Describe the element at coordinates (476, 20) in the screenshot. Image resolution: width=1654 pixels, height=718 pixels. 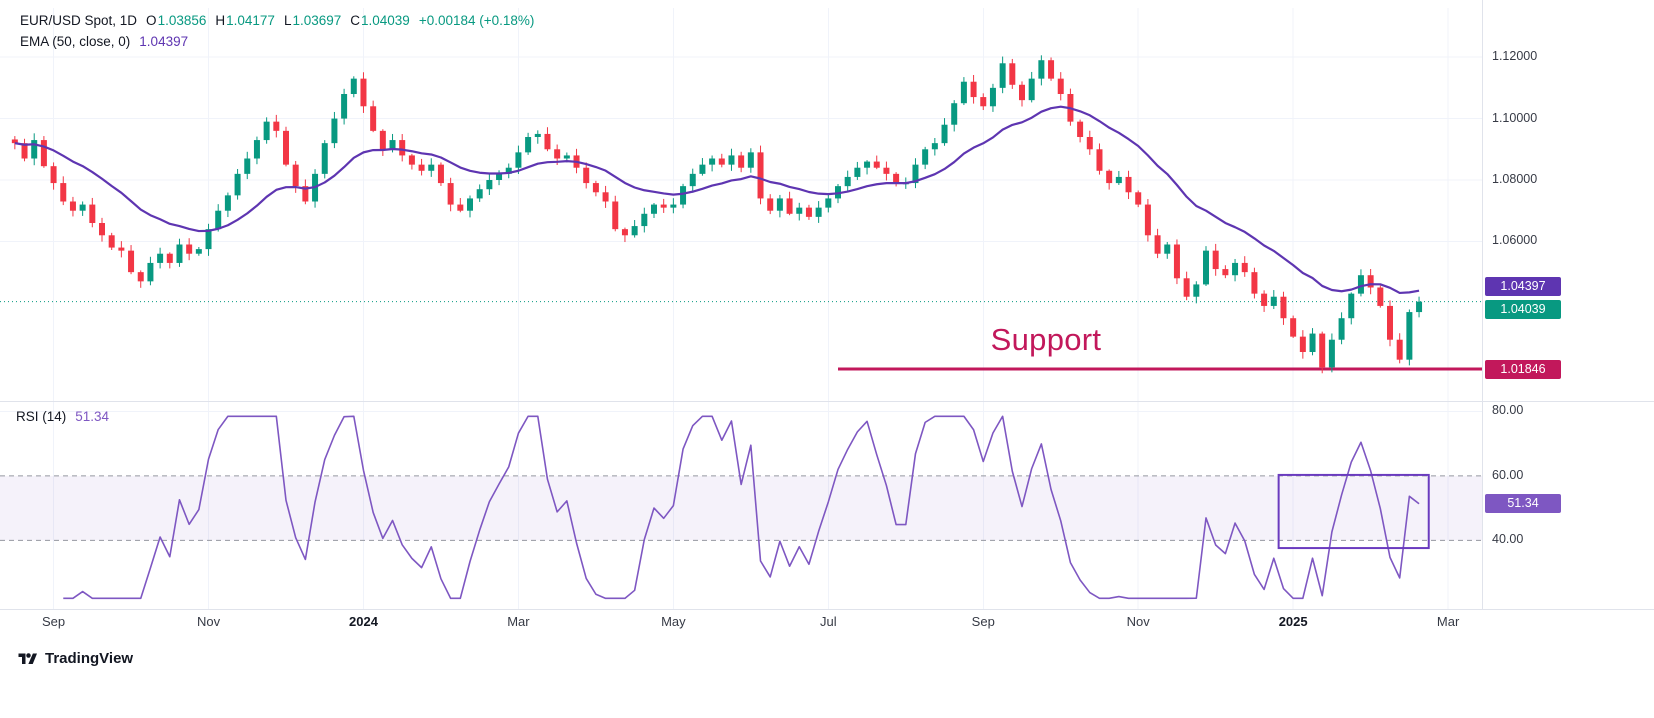
I see `change-value: +0.00184 (+0.18%)` at that location.